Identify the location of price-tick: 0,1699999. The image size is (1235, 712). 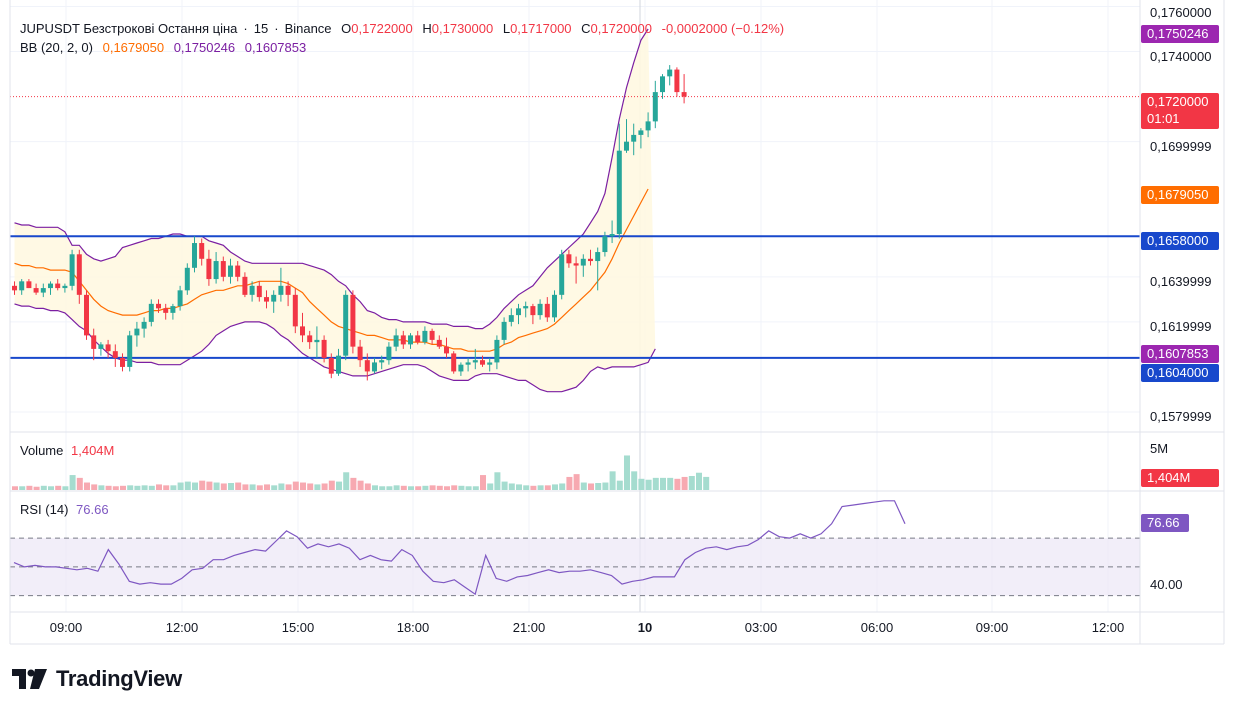
(1181, 146).